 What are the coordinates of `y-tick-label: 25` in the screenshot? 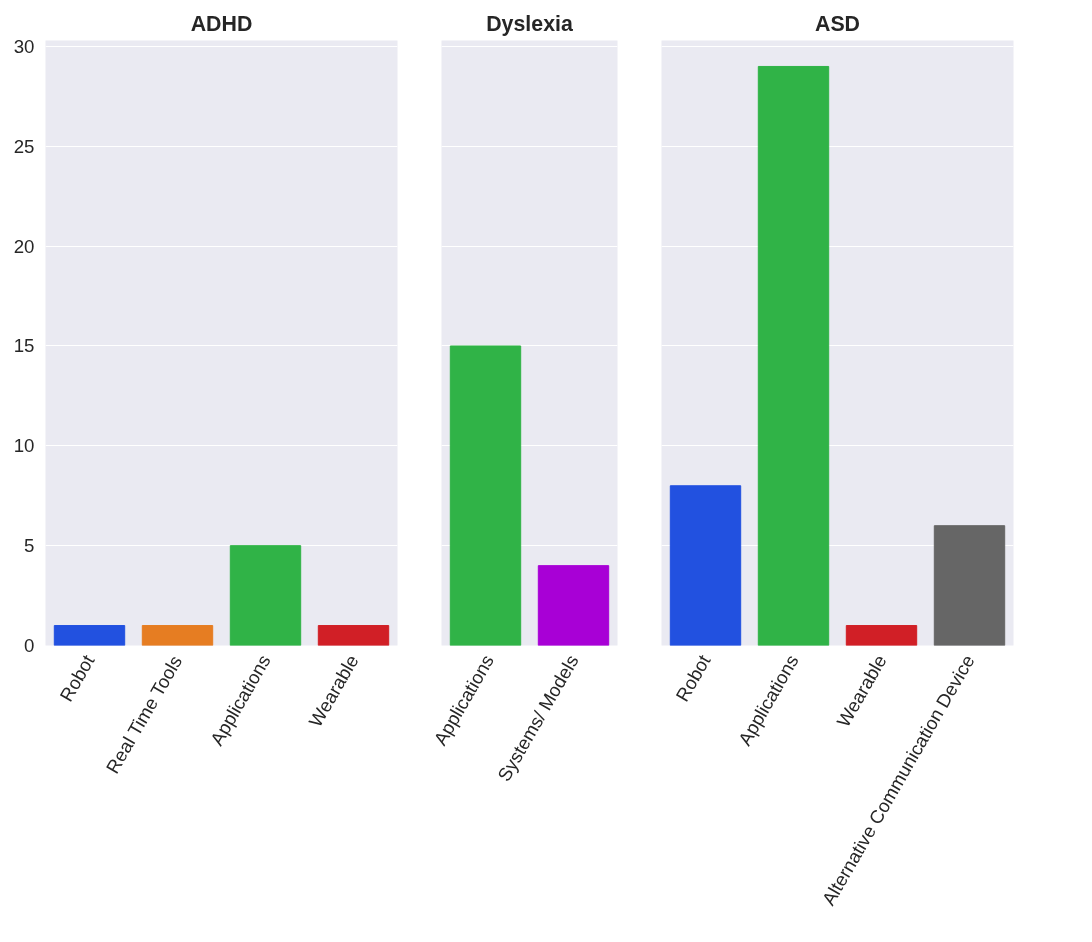 It's located at (24, 146).